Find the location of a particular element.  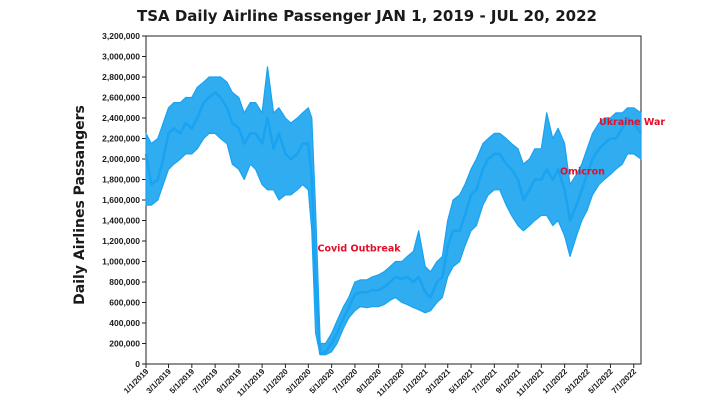

y-tick-label: 400,000 is located at coordinates (124, 323).